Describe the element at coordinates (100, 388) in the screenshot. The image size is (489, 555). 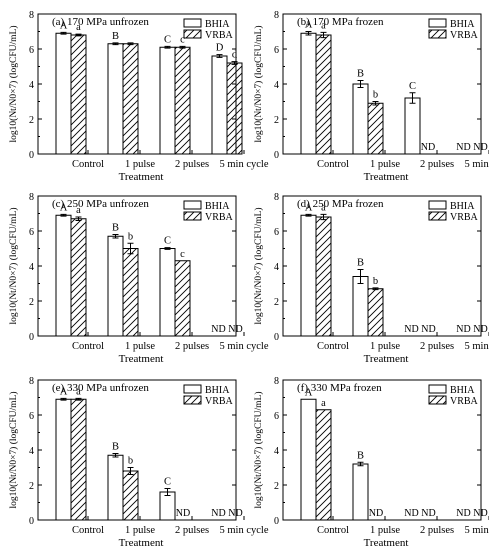
I see `panel-title: (e) 330 MPa unfrozen` at that location.